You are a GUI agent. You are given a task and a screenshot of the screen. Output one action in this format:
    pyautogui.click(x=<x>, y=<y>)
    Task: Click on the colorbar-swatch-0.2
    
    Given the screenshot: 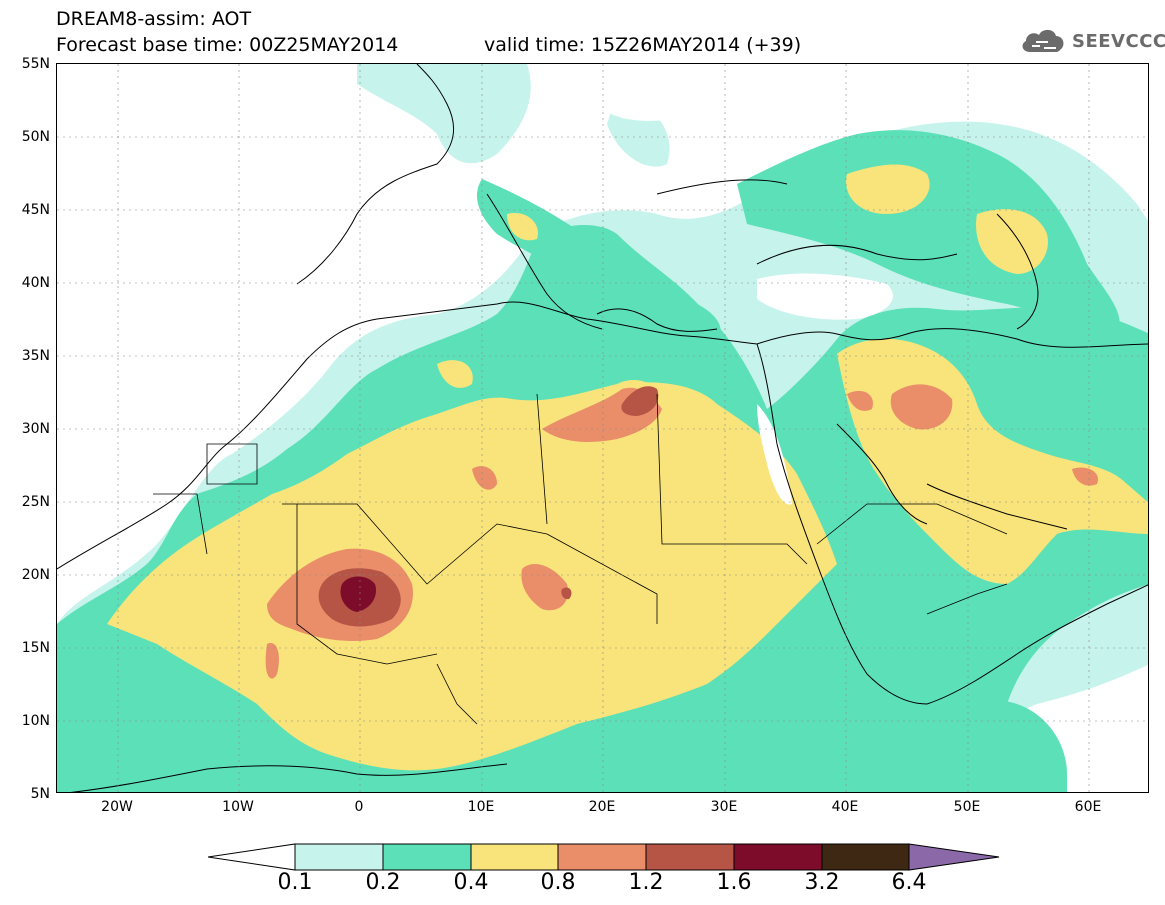 What is the action you would take?
    pyautogui.click(x=427, y=857)
    